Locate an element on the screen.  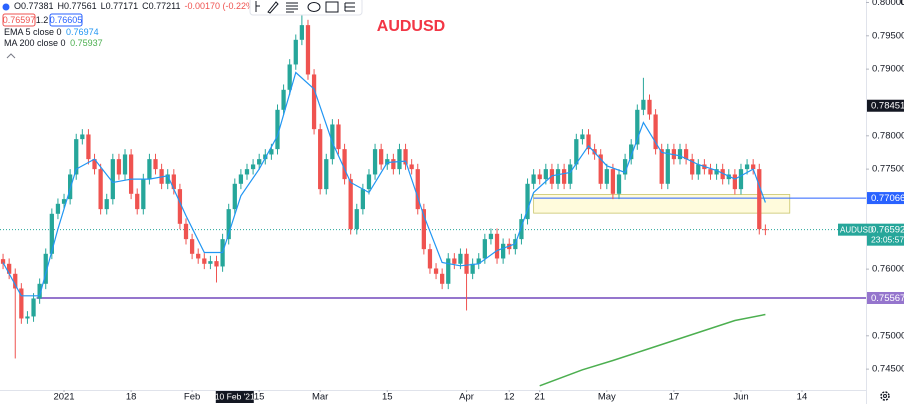
ma-legend: MA 200 close 0 0.75937 is located at coordinates (53, 43).